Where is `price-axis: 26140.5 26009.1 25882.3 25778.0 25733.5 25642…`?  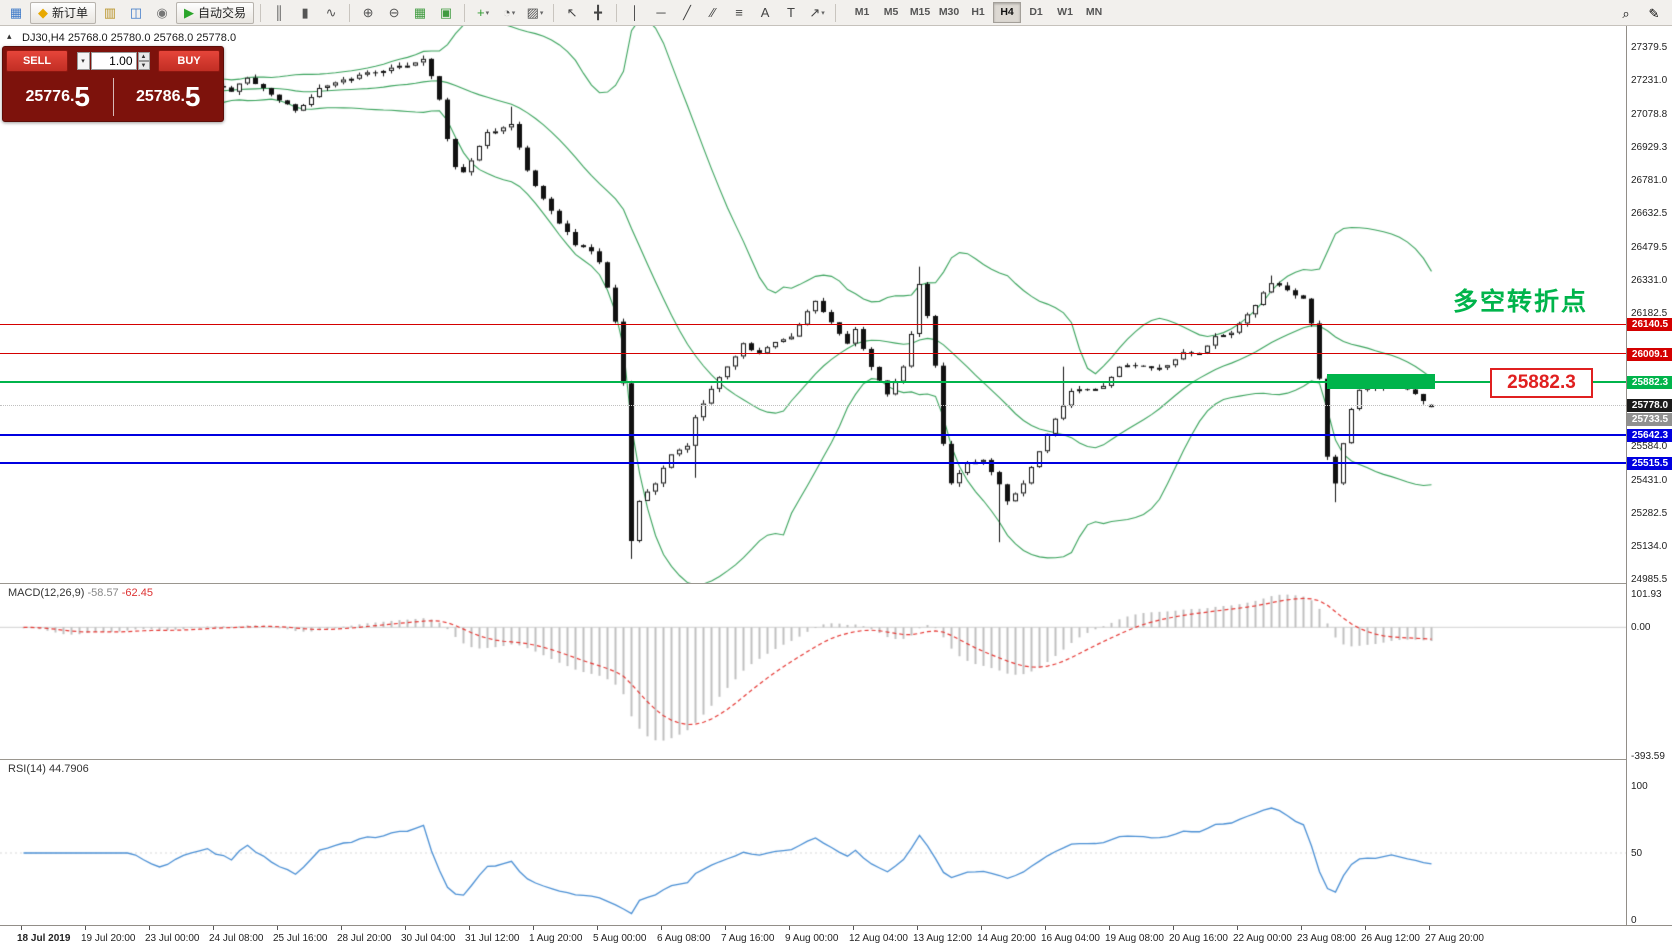
price-axis: 26140.5 26009.1 25882.3 25778.0 25733.5 25642… is located at coordinates (1649, 476).